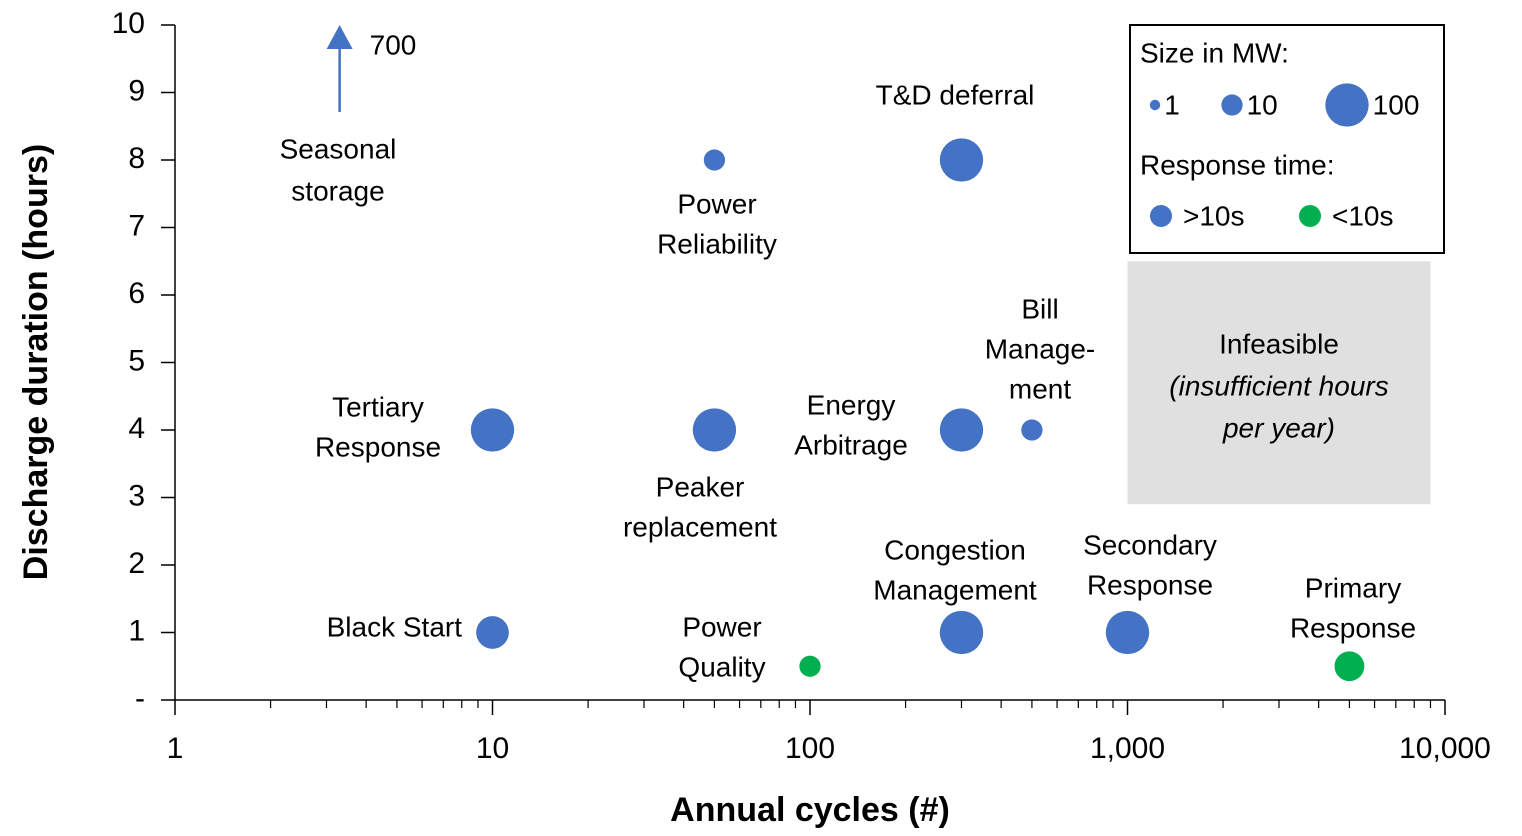  I want to click on annotation-label: Seasonal, so click(338, 148).